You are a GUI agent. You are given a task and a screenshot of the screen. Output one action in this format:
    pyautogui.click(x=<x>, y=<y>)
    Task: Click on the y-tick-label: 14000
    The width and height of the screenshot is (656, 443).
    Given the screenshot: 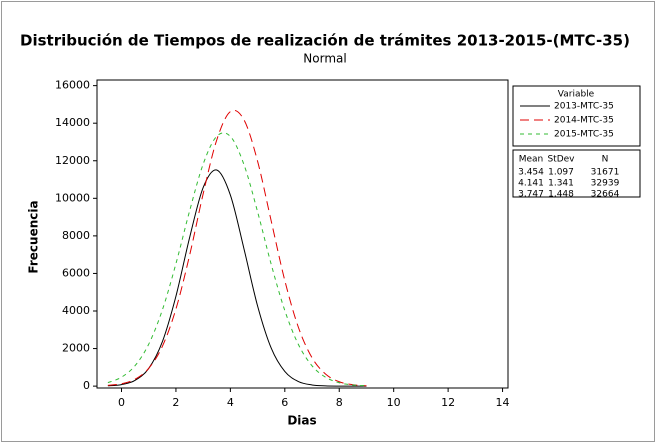 What is the action you would take?
    pyautogui.click(x=72, y=122)
    